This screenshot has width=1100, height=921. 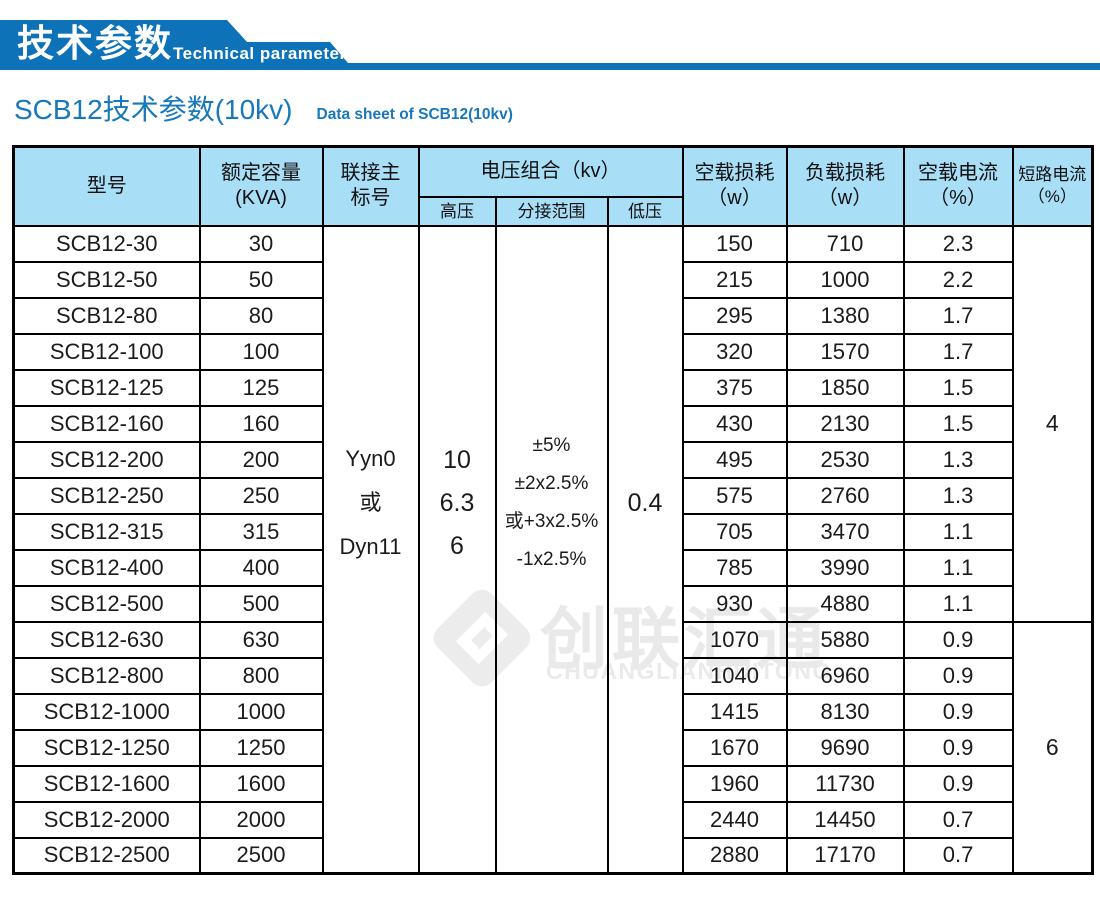 I want to click on cell-model: SCB12-250, so click(x=106, y=495).